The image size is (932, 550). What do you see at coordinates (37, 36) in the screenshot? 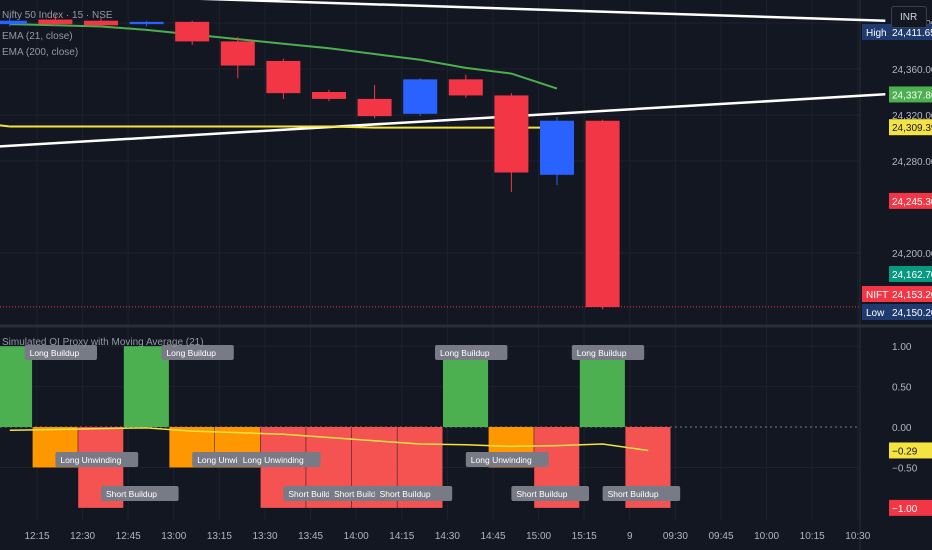
I see `ema21-legend: EMA (21, close)` at bounding box center [37, 36].